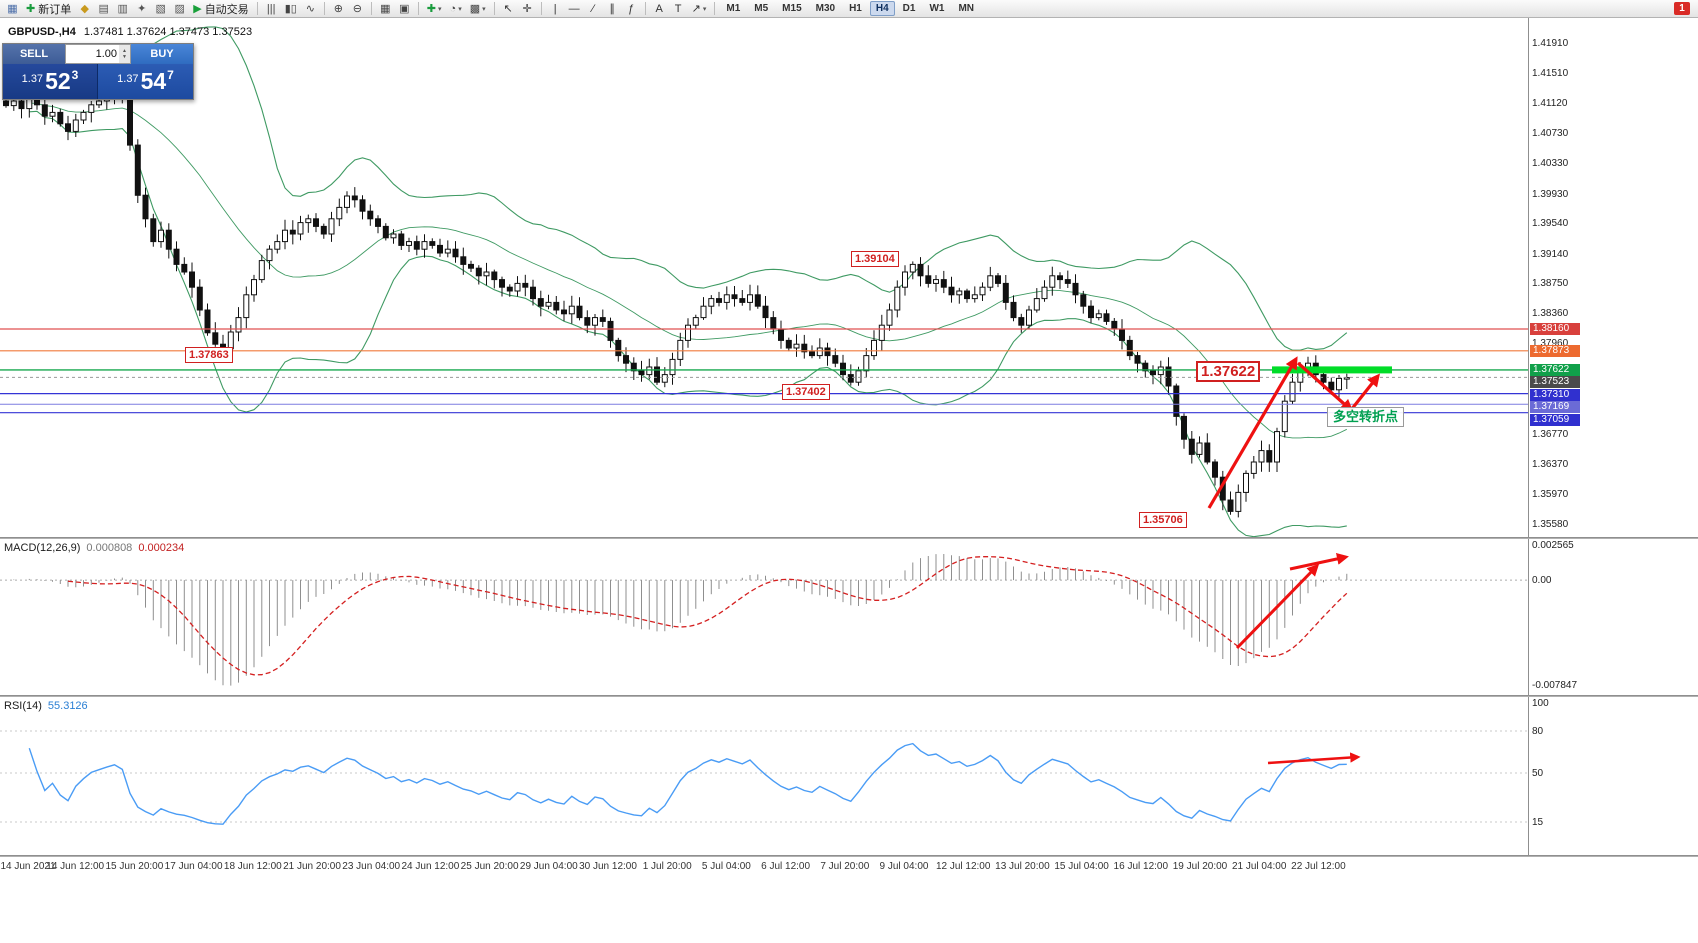  I want to click on new-order-button: ✚ 新订单, so click(49, 9).